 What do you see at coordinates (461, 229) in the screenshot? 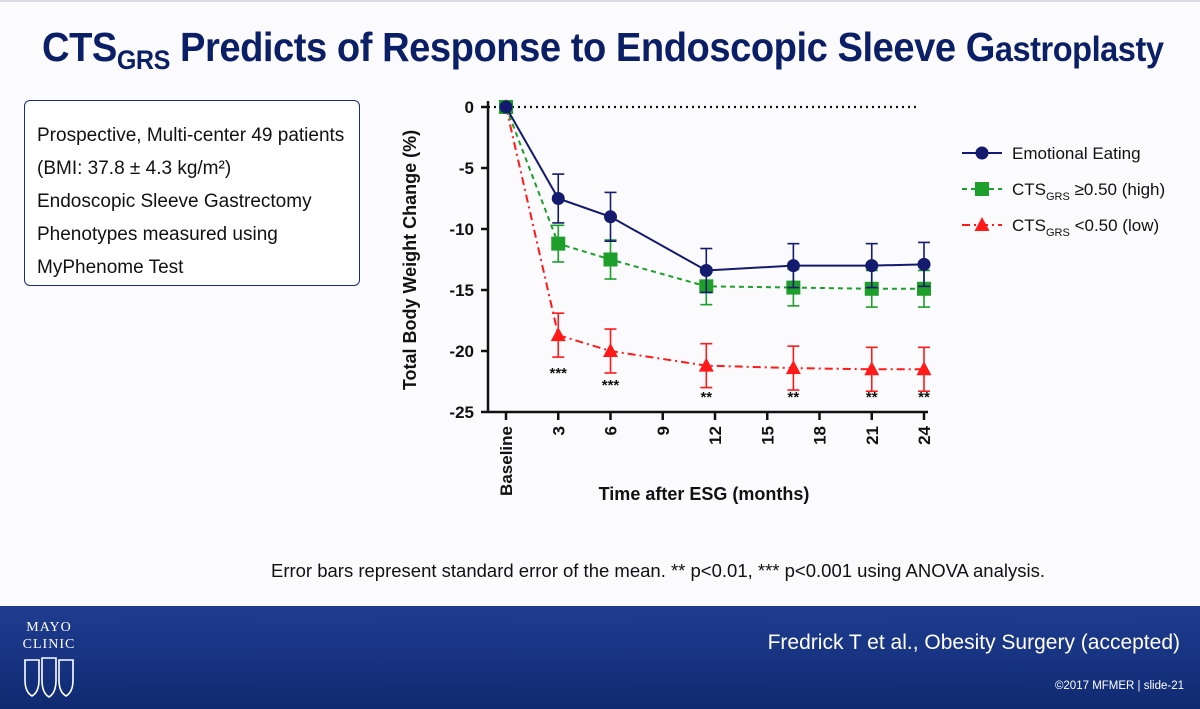
I see `y-tick-label: -10` at bounding box center [461, 229].